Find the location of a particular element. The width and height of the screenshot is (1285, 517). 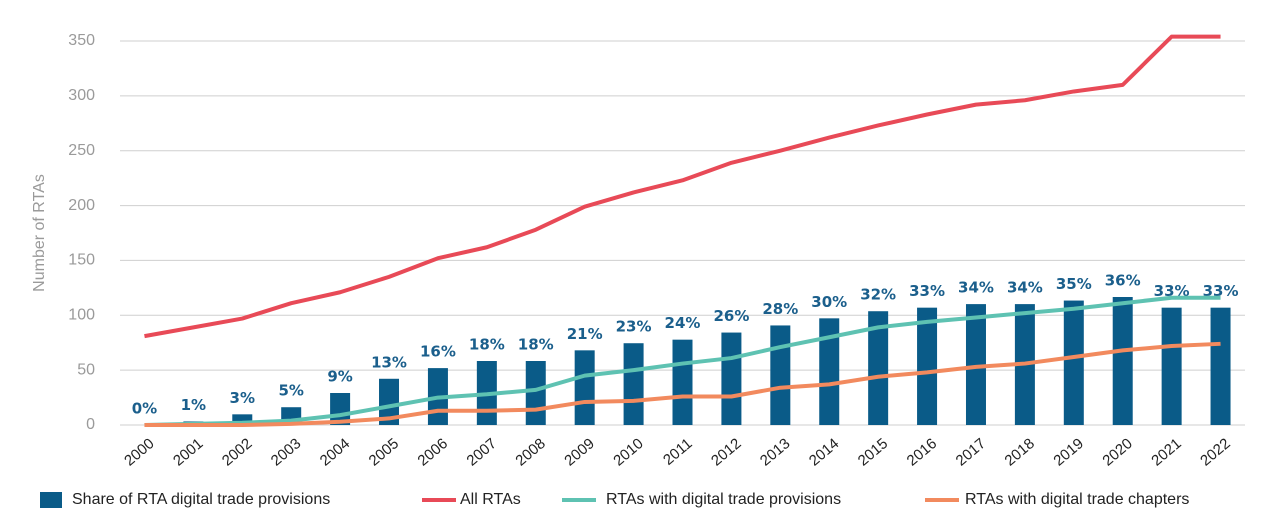

x-tick-label: 2019 is located at coordinates (1068, 452).